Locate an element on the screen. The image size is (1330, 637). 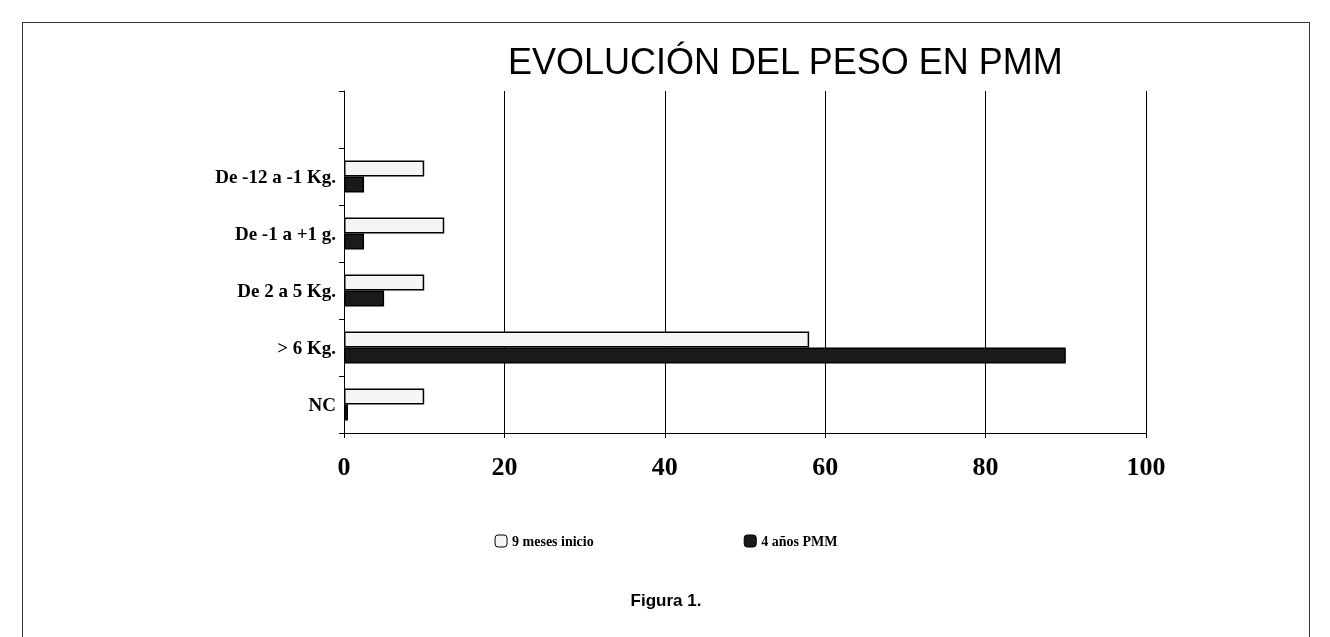
y-tick-label: > 6 Kg. is located at coordinates (306, 347).